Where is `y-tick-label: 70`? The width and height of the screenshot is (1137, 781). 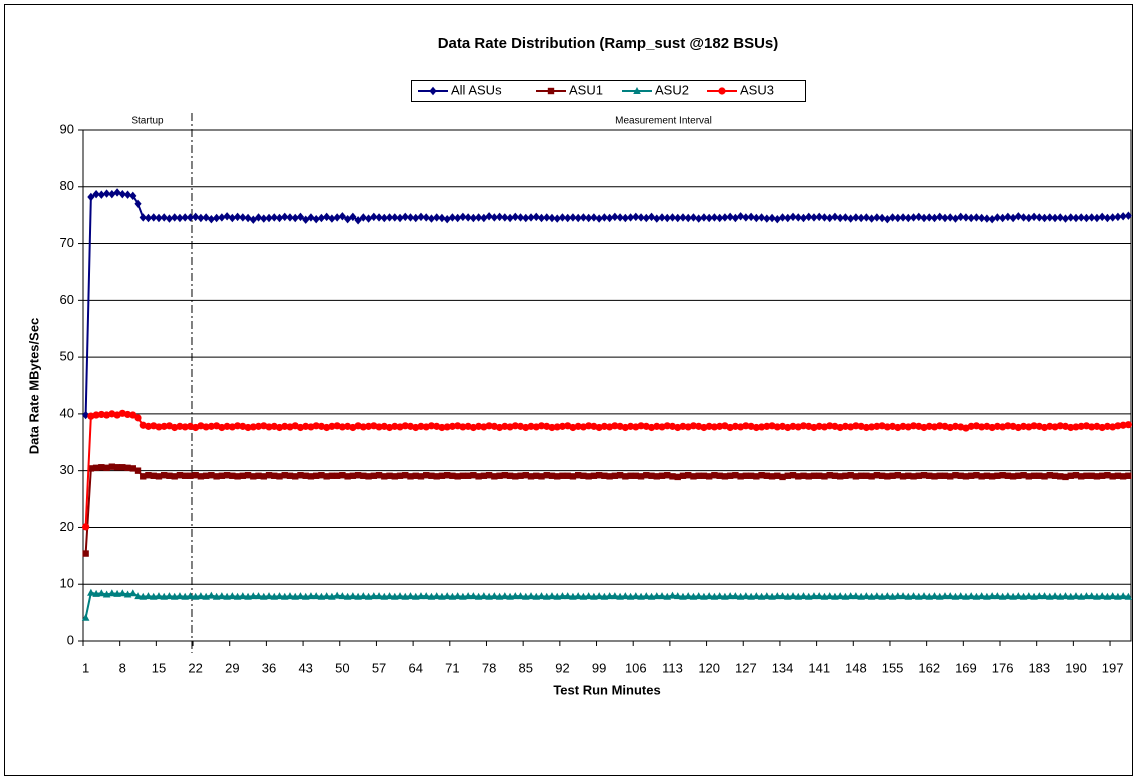 y-tick-label: 70 is located at coordinates (67, 242).